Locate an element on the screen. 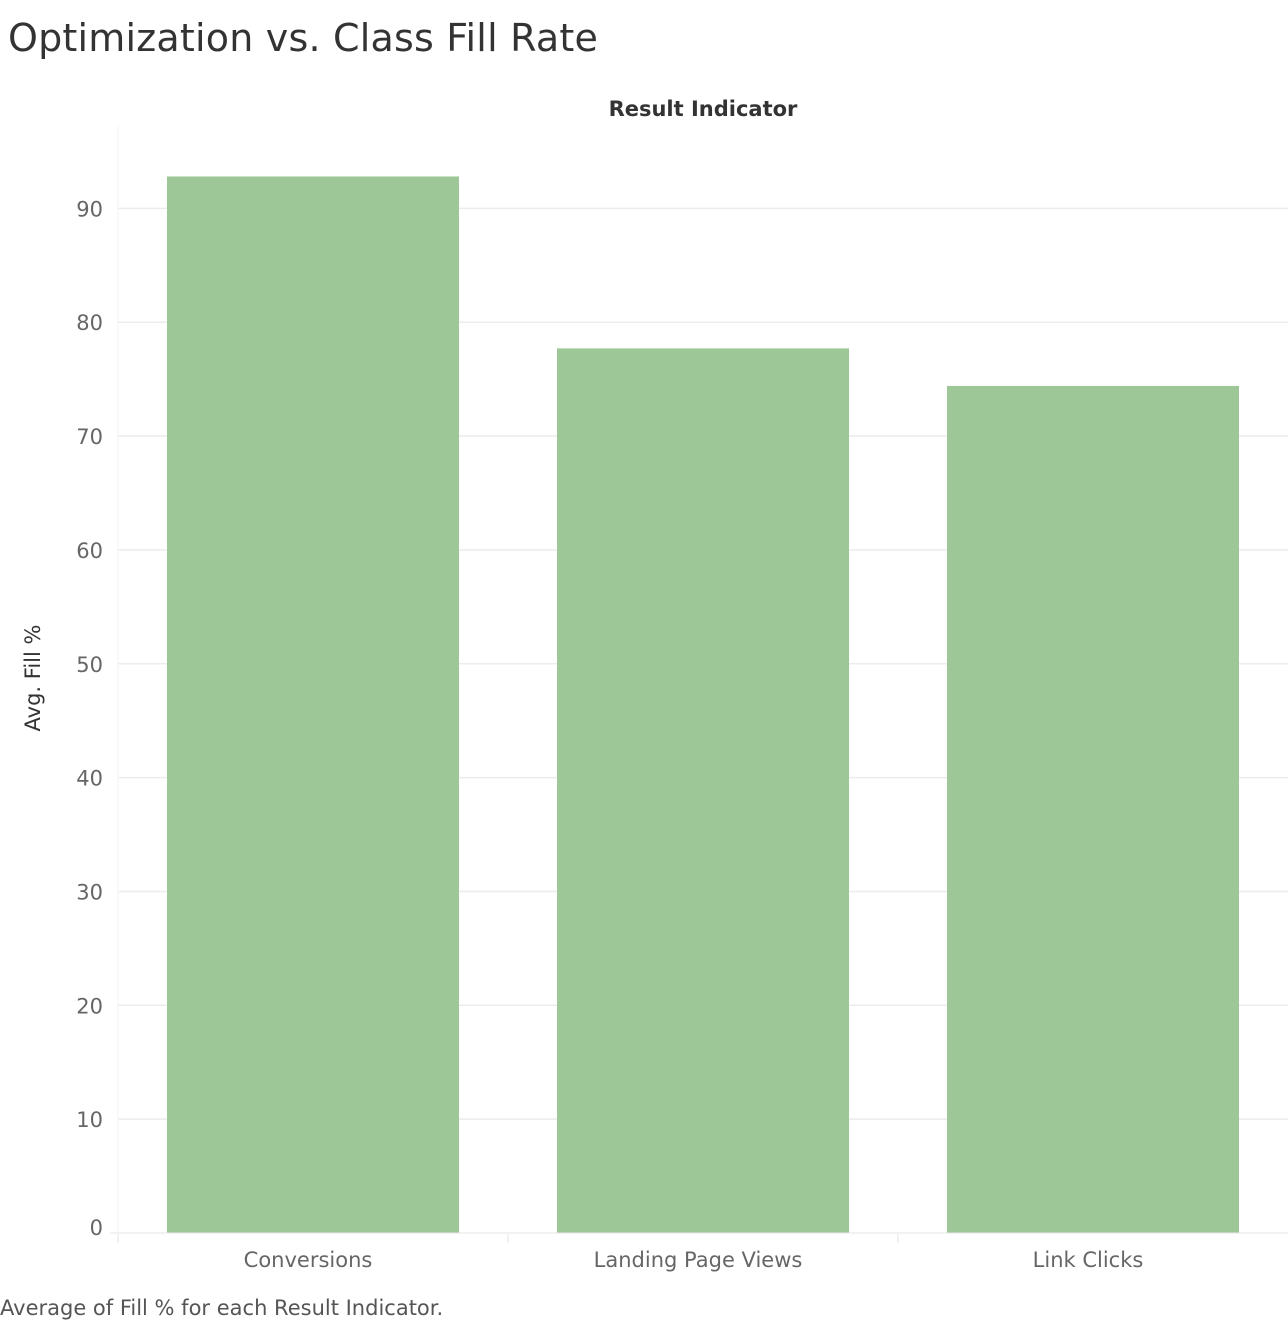 This screenshot has height=1326, width=1288. x-axis-ticks: Conversions Landing Page Views Link Clicks is located at coordinates (630, 1253).